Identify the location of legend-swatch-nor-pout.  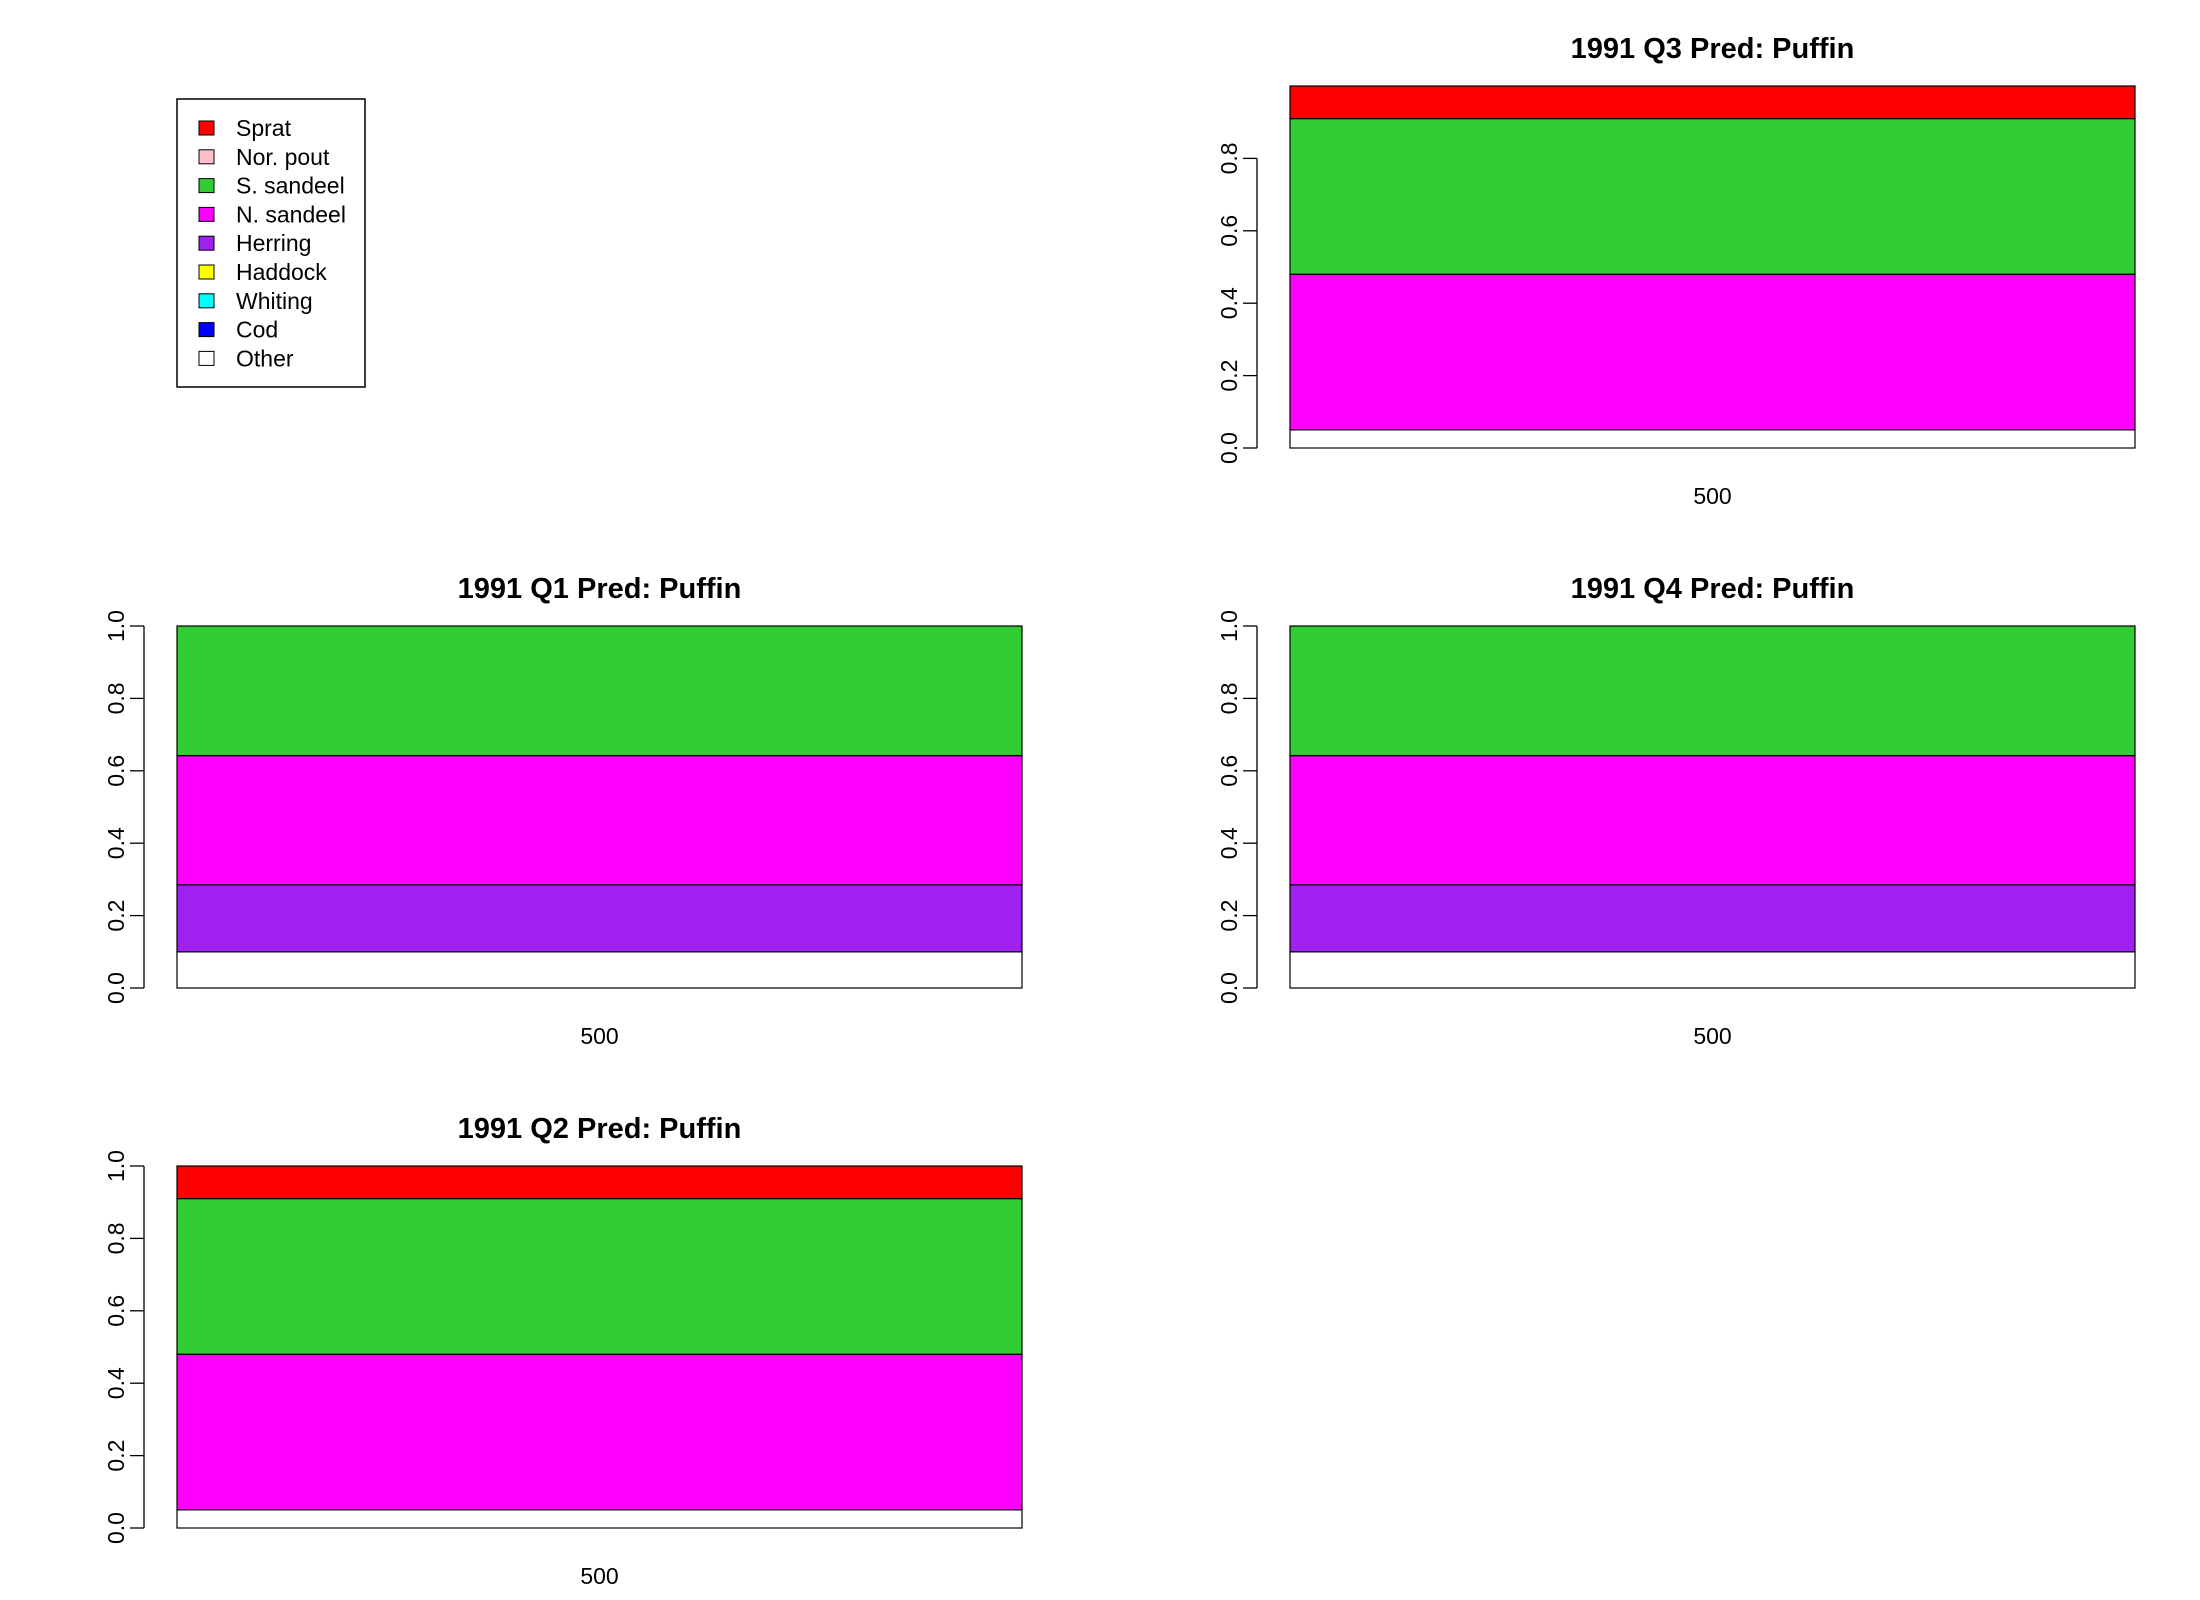
(206, 157).